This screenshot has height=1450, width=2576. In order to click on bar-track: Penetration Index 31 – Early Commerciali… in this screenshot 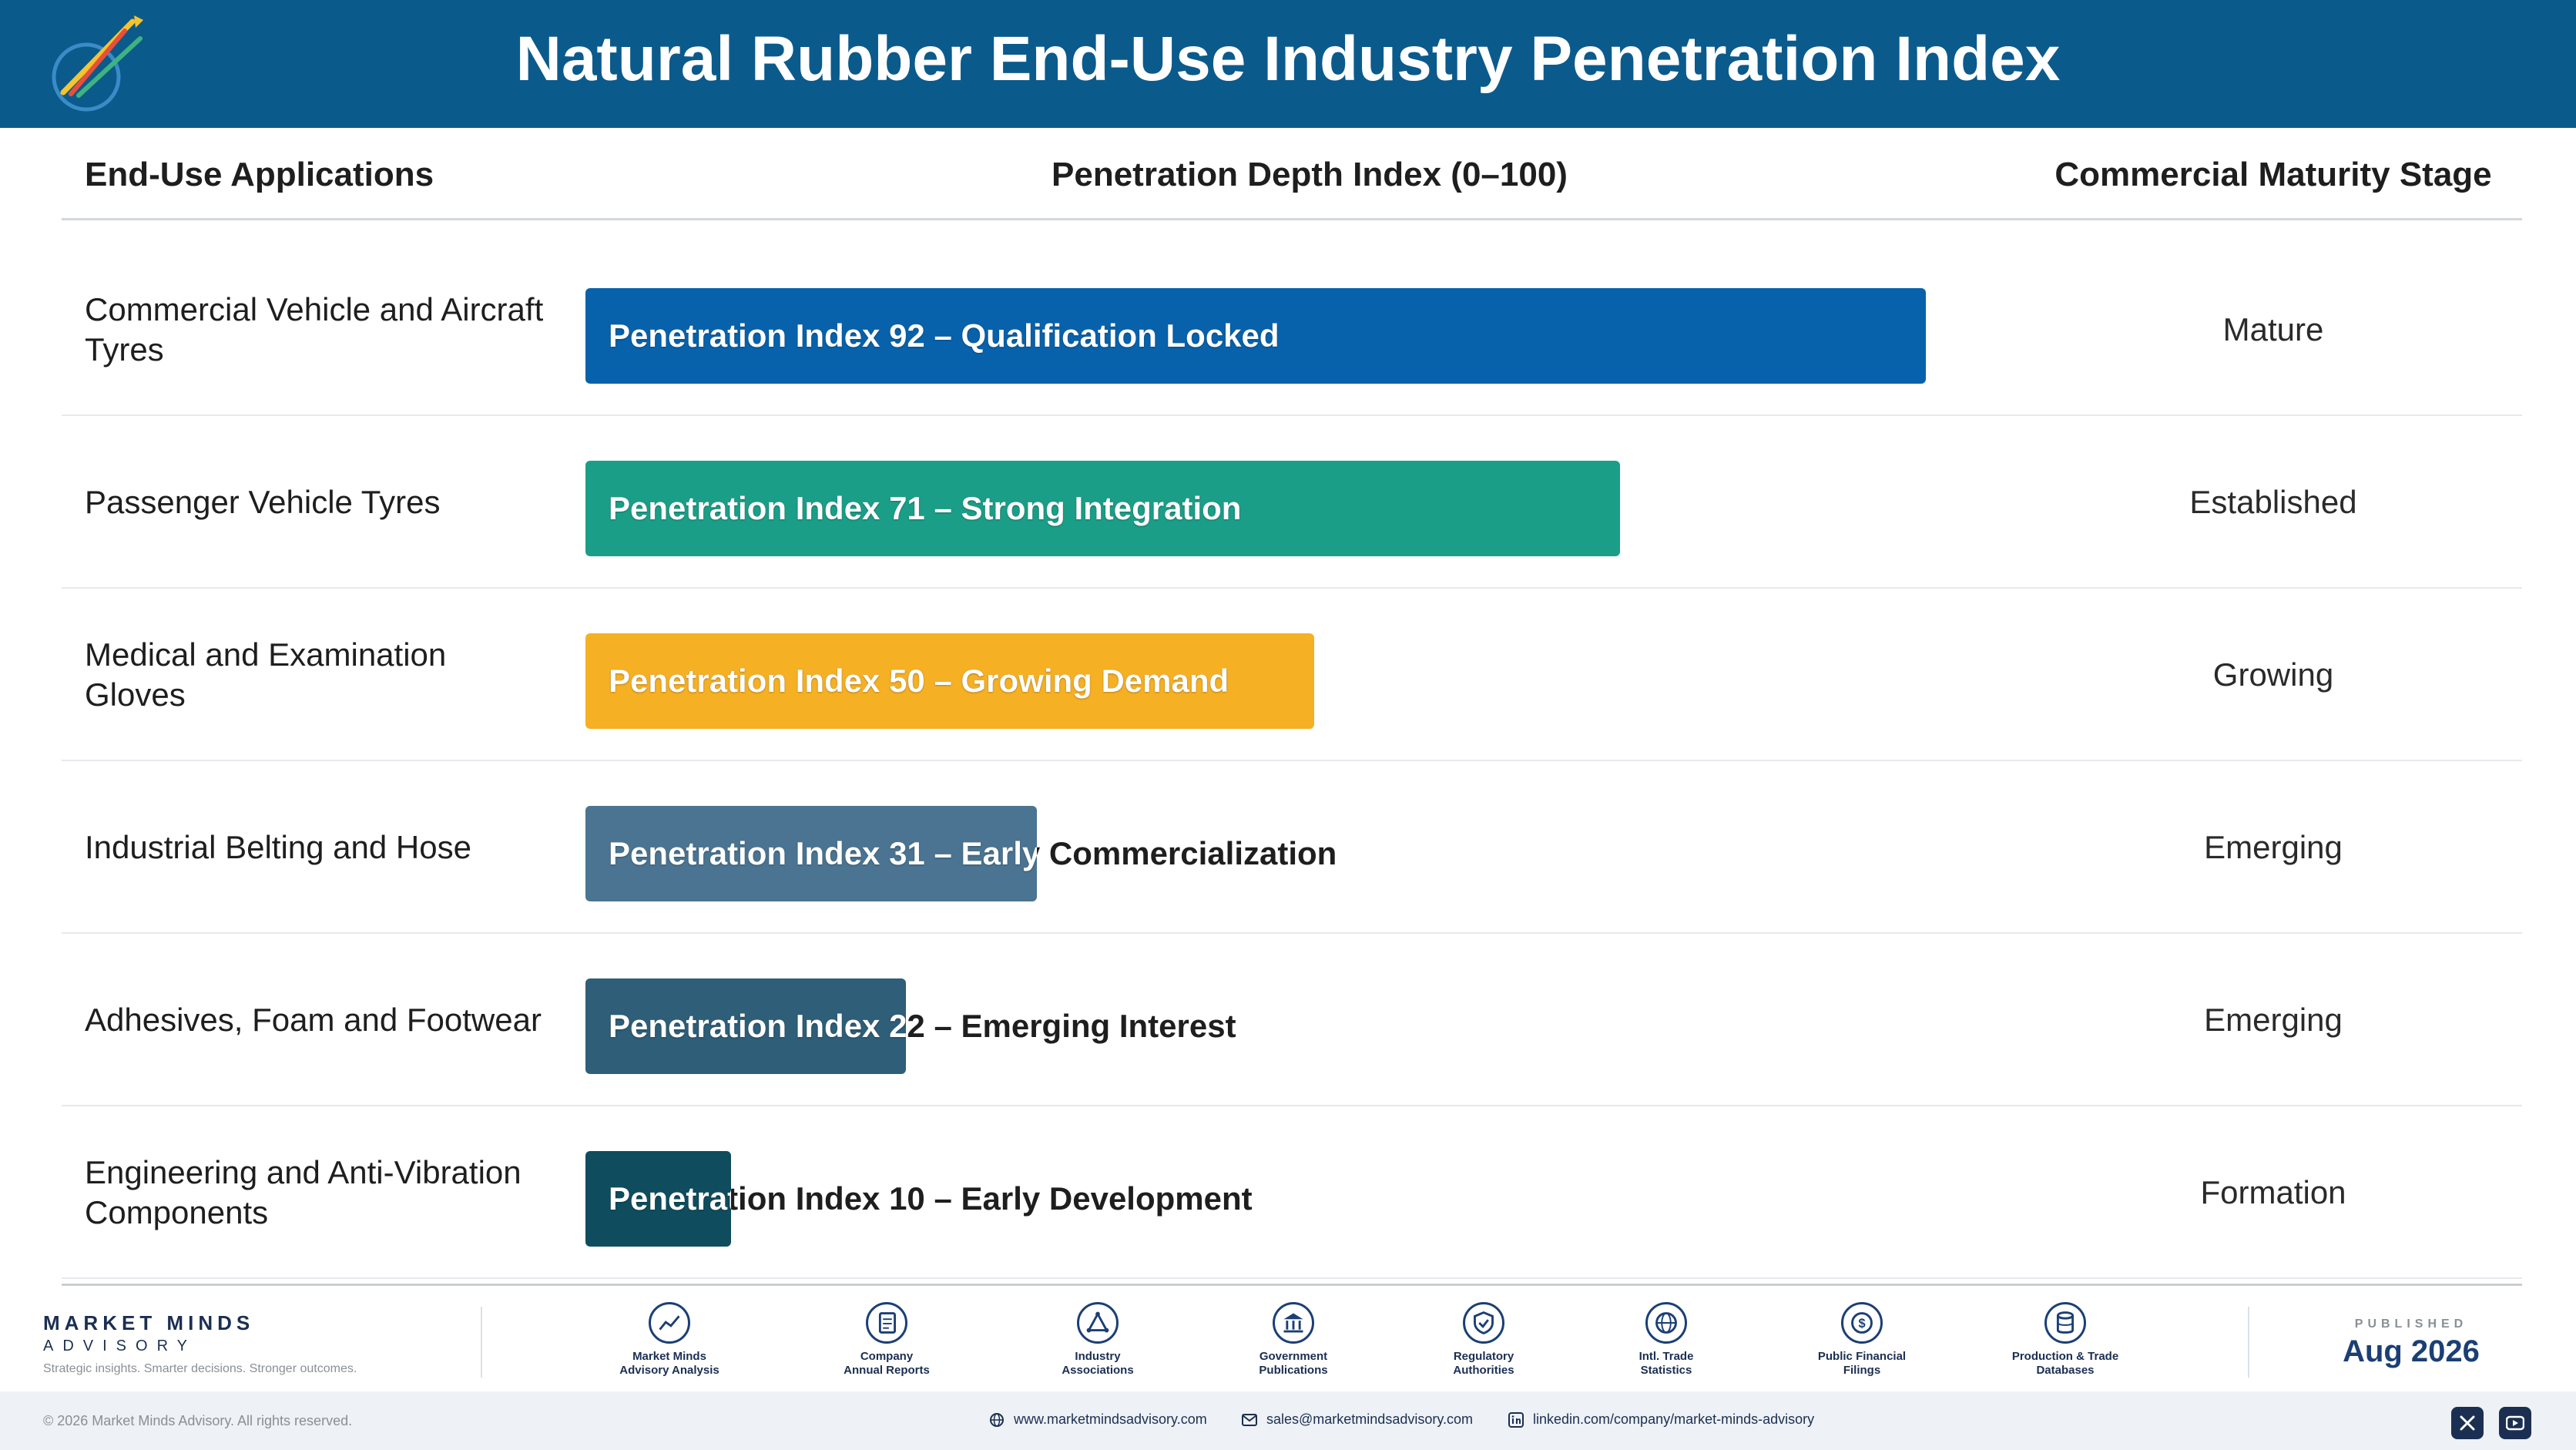, I will do `click(1255, 853)`.